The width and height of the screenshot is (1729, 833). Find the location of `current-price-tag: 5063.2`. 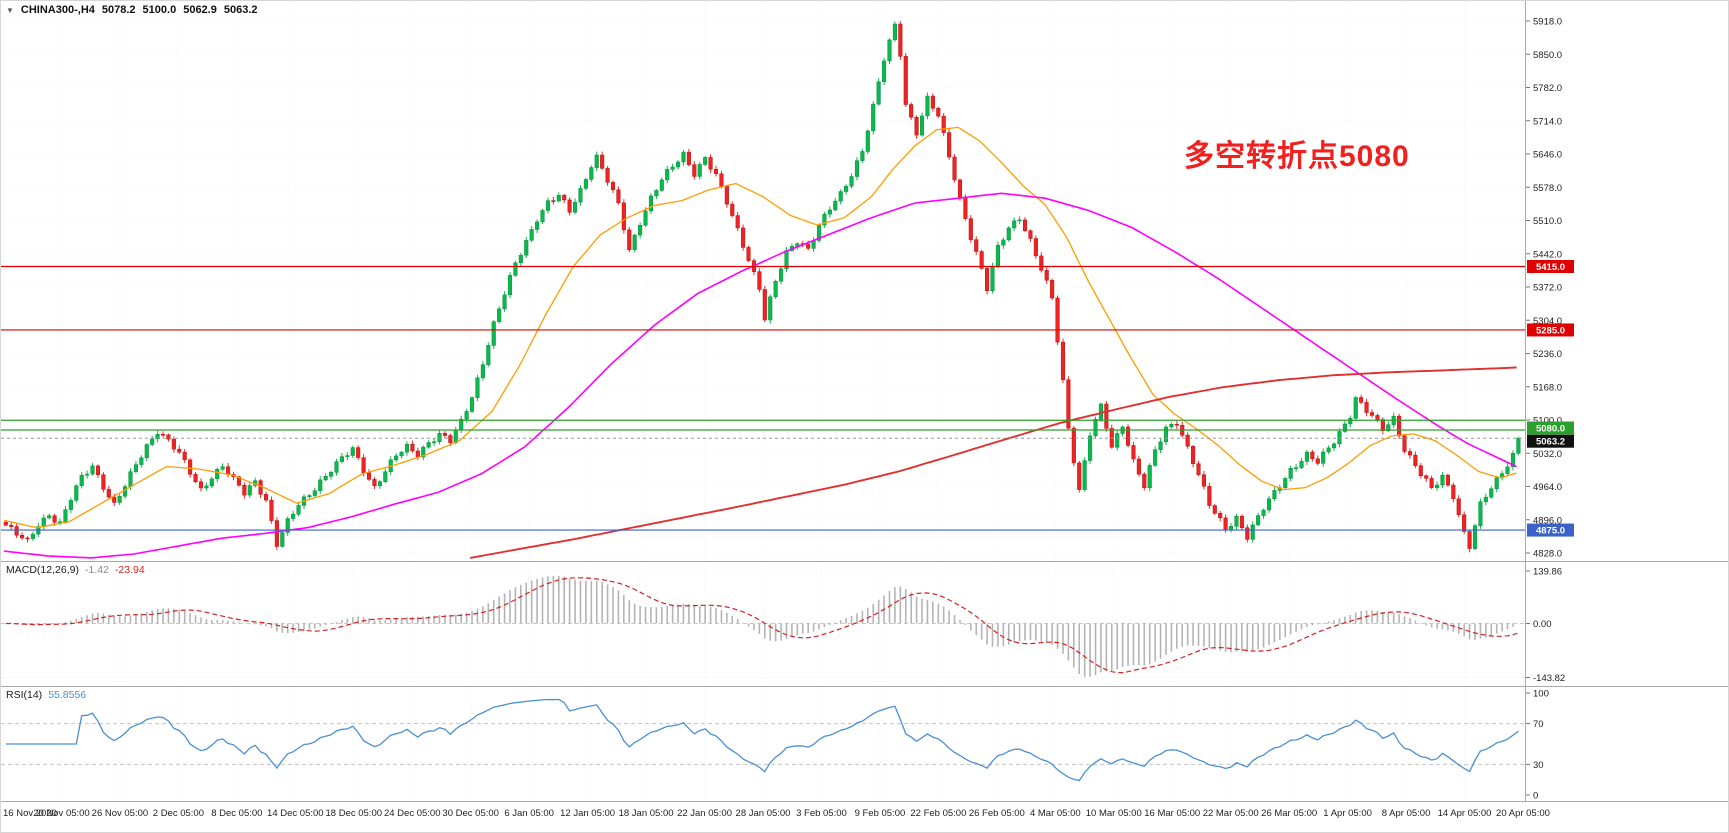

current-price-tag: 5063.2 is located at coordinates (1550, 441).